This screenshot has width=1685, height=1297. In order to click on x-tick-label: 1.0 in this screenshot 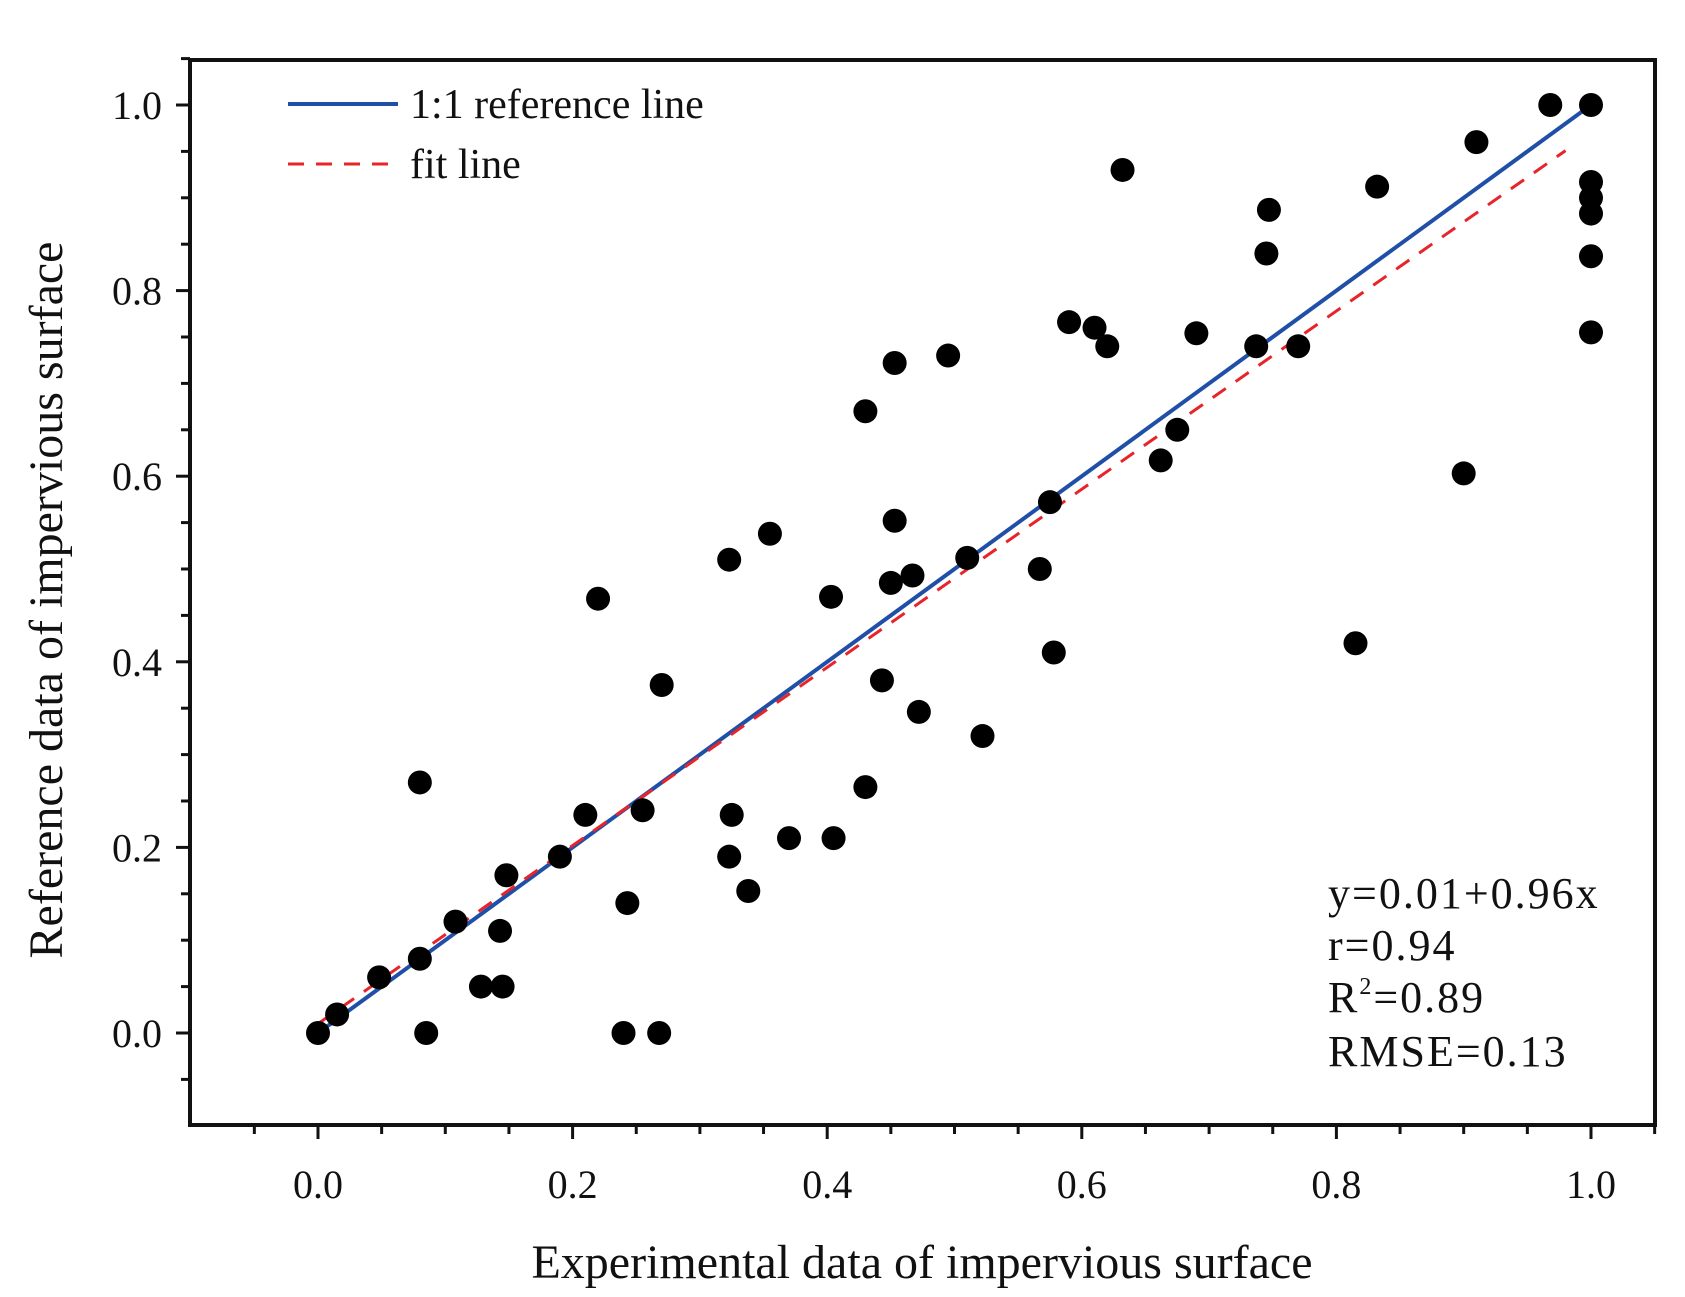, I will do `click(1591, 1184)`.